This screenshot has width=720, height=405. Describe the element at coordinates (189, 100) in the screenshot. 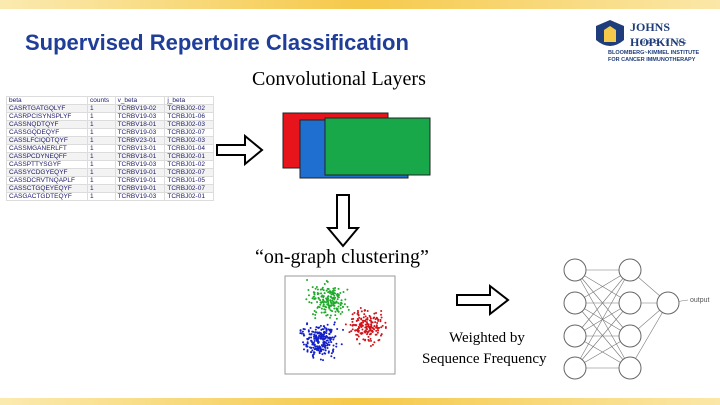

I see `table-cell: j_beta` at that location.